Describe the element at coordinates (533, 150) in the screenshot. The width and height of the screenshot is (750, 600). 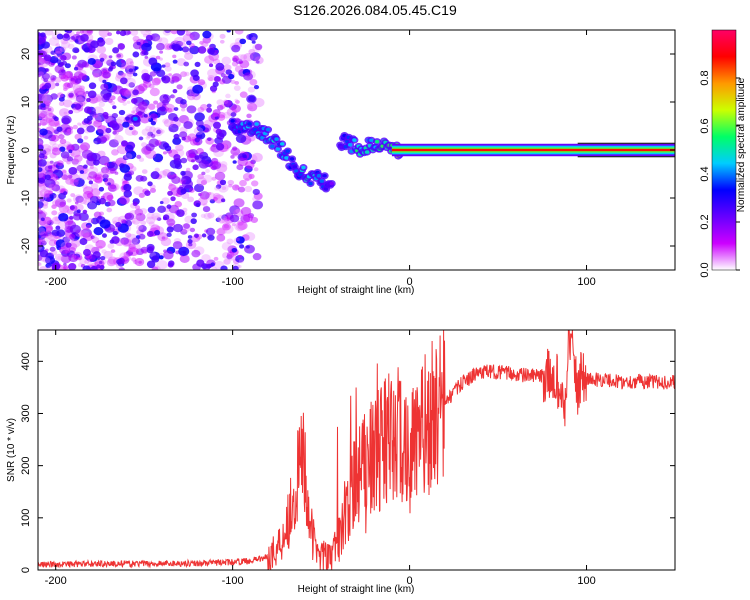
I see `spectrogram-carrier-band` at that location.